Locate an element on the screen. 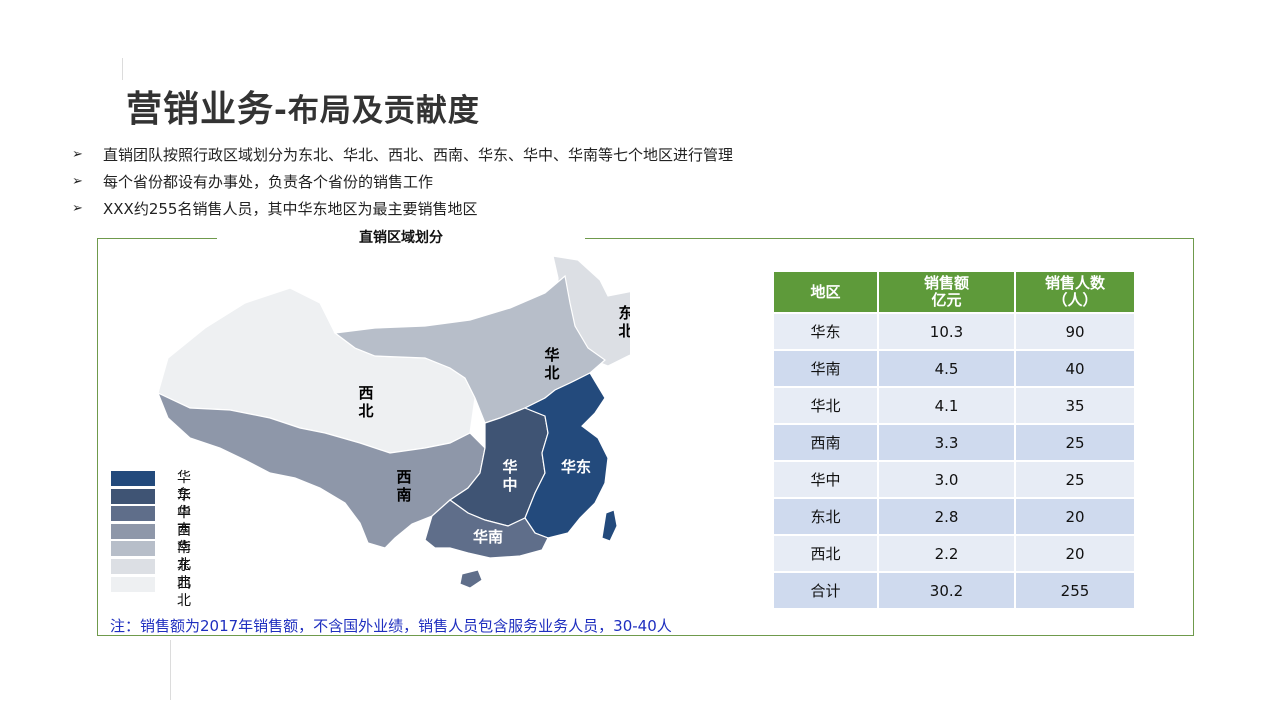  table-row: 西南 3.3 25 is located at coordinates (954, 442).